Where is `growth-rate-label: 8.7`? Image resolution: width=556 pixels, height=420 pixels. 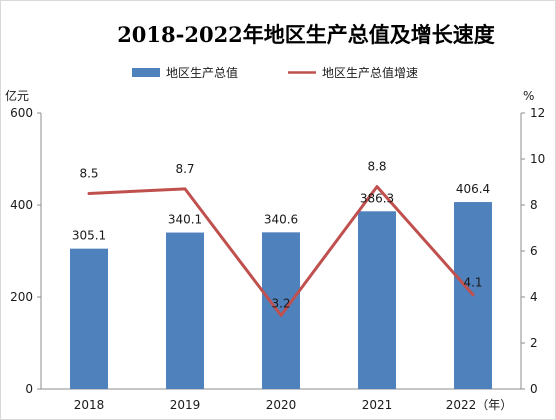
growth-rate-label: 8.7 is located at coordinates (184, 169).